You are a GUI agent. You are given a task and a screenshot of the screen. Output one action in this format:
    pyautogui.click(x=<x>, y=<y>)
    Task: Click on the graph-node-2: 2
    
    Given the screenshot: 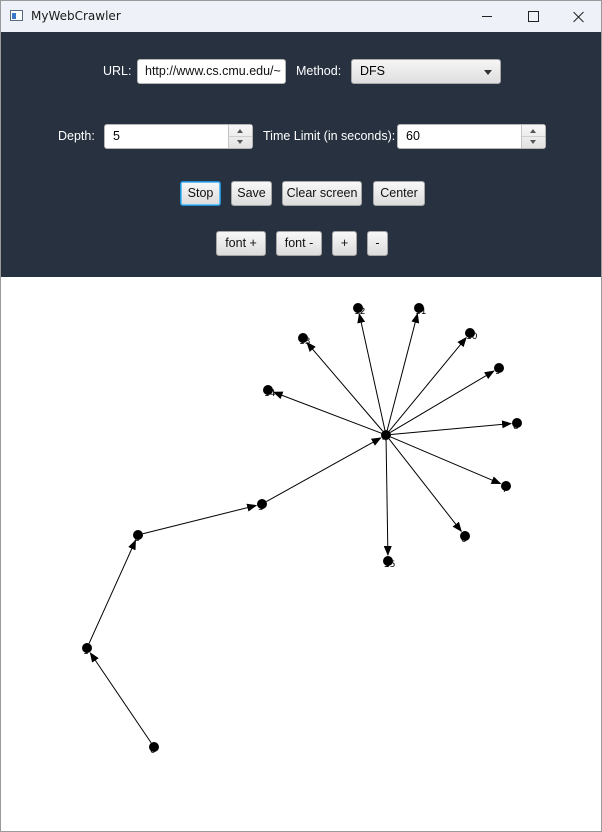 What is the action you would take?
    pyautogui.click(x=138, y=537)
    